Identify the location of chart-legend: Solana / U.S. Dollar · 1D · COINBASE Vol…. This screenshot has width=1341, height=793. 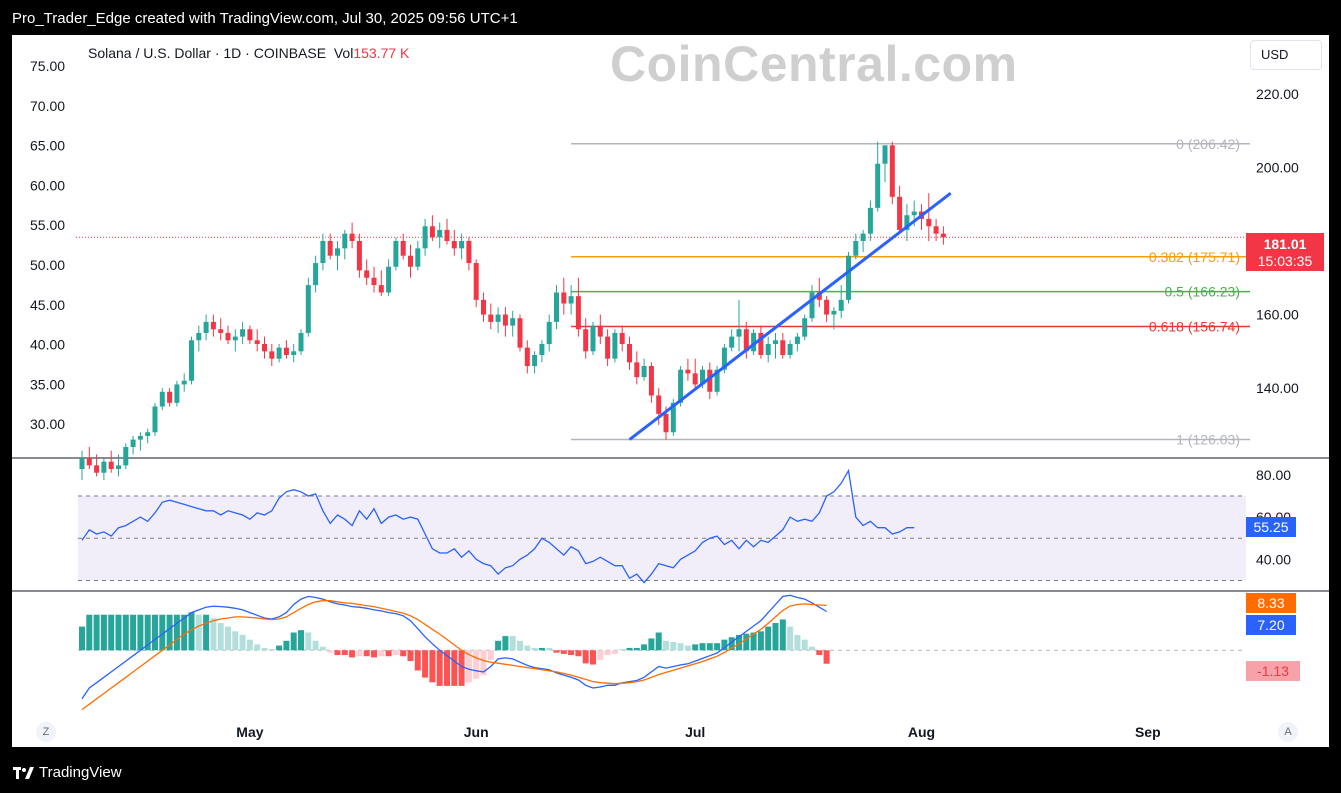
(248, 53).